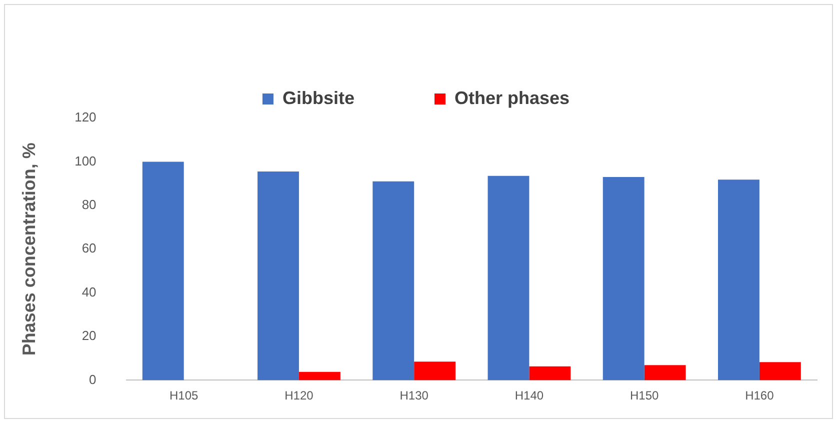 Image resolution: width=837 pixels, height=423 pixels. Describe the element at coordinates (299, 395) in the screenshot. I see `x-tick-label: H120` at that location.